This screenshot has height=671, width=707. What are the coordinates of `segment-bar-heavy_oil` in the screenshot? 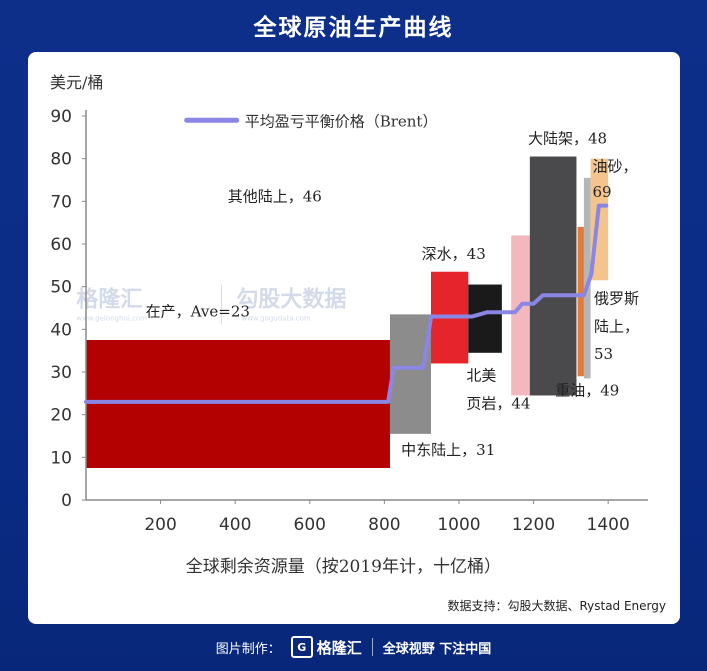 It's located at (587, 278).